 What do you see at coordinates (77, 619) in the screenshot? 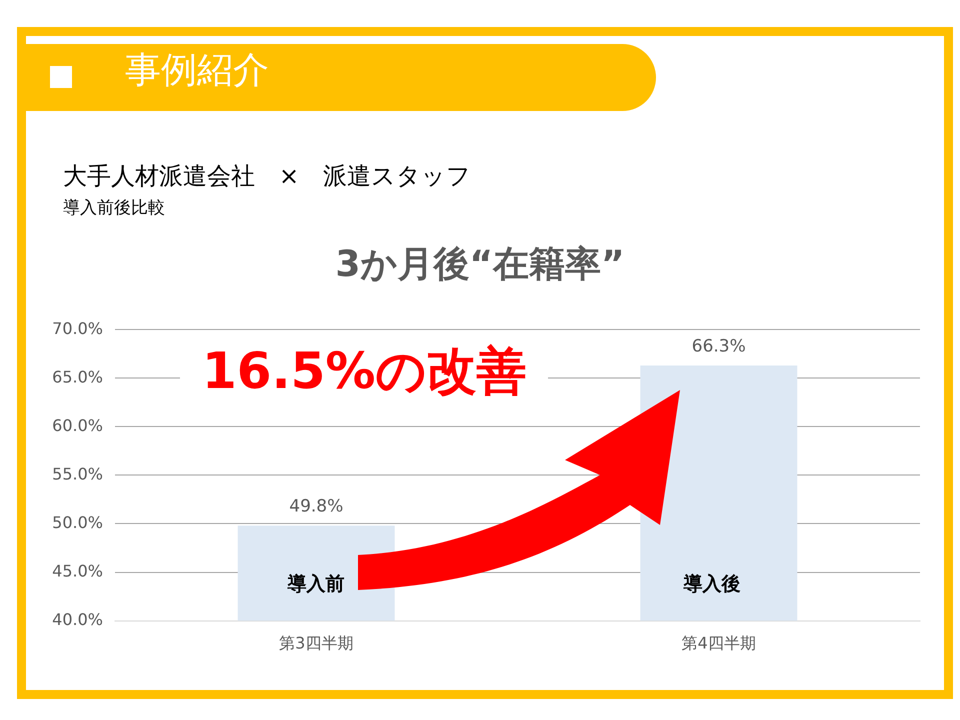
I see `y-tick-label: 40.0%` at bounding box center [77, 619].